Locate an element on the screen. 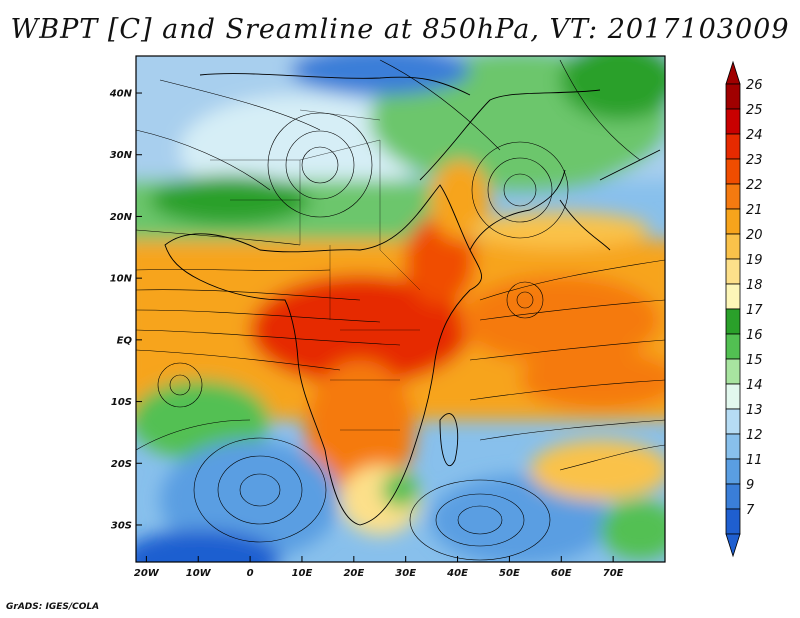 The image size is (800, 618). colorbar-level-label: 14 is located at coordinates (754, 385).